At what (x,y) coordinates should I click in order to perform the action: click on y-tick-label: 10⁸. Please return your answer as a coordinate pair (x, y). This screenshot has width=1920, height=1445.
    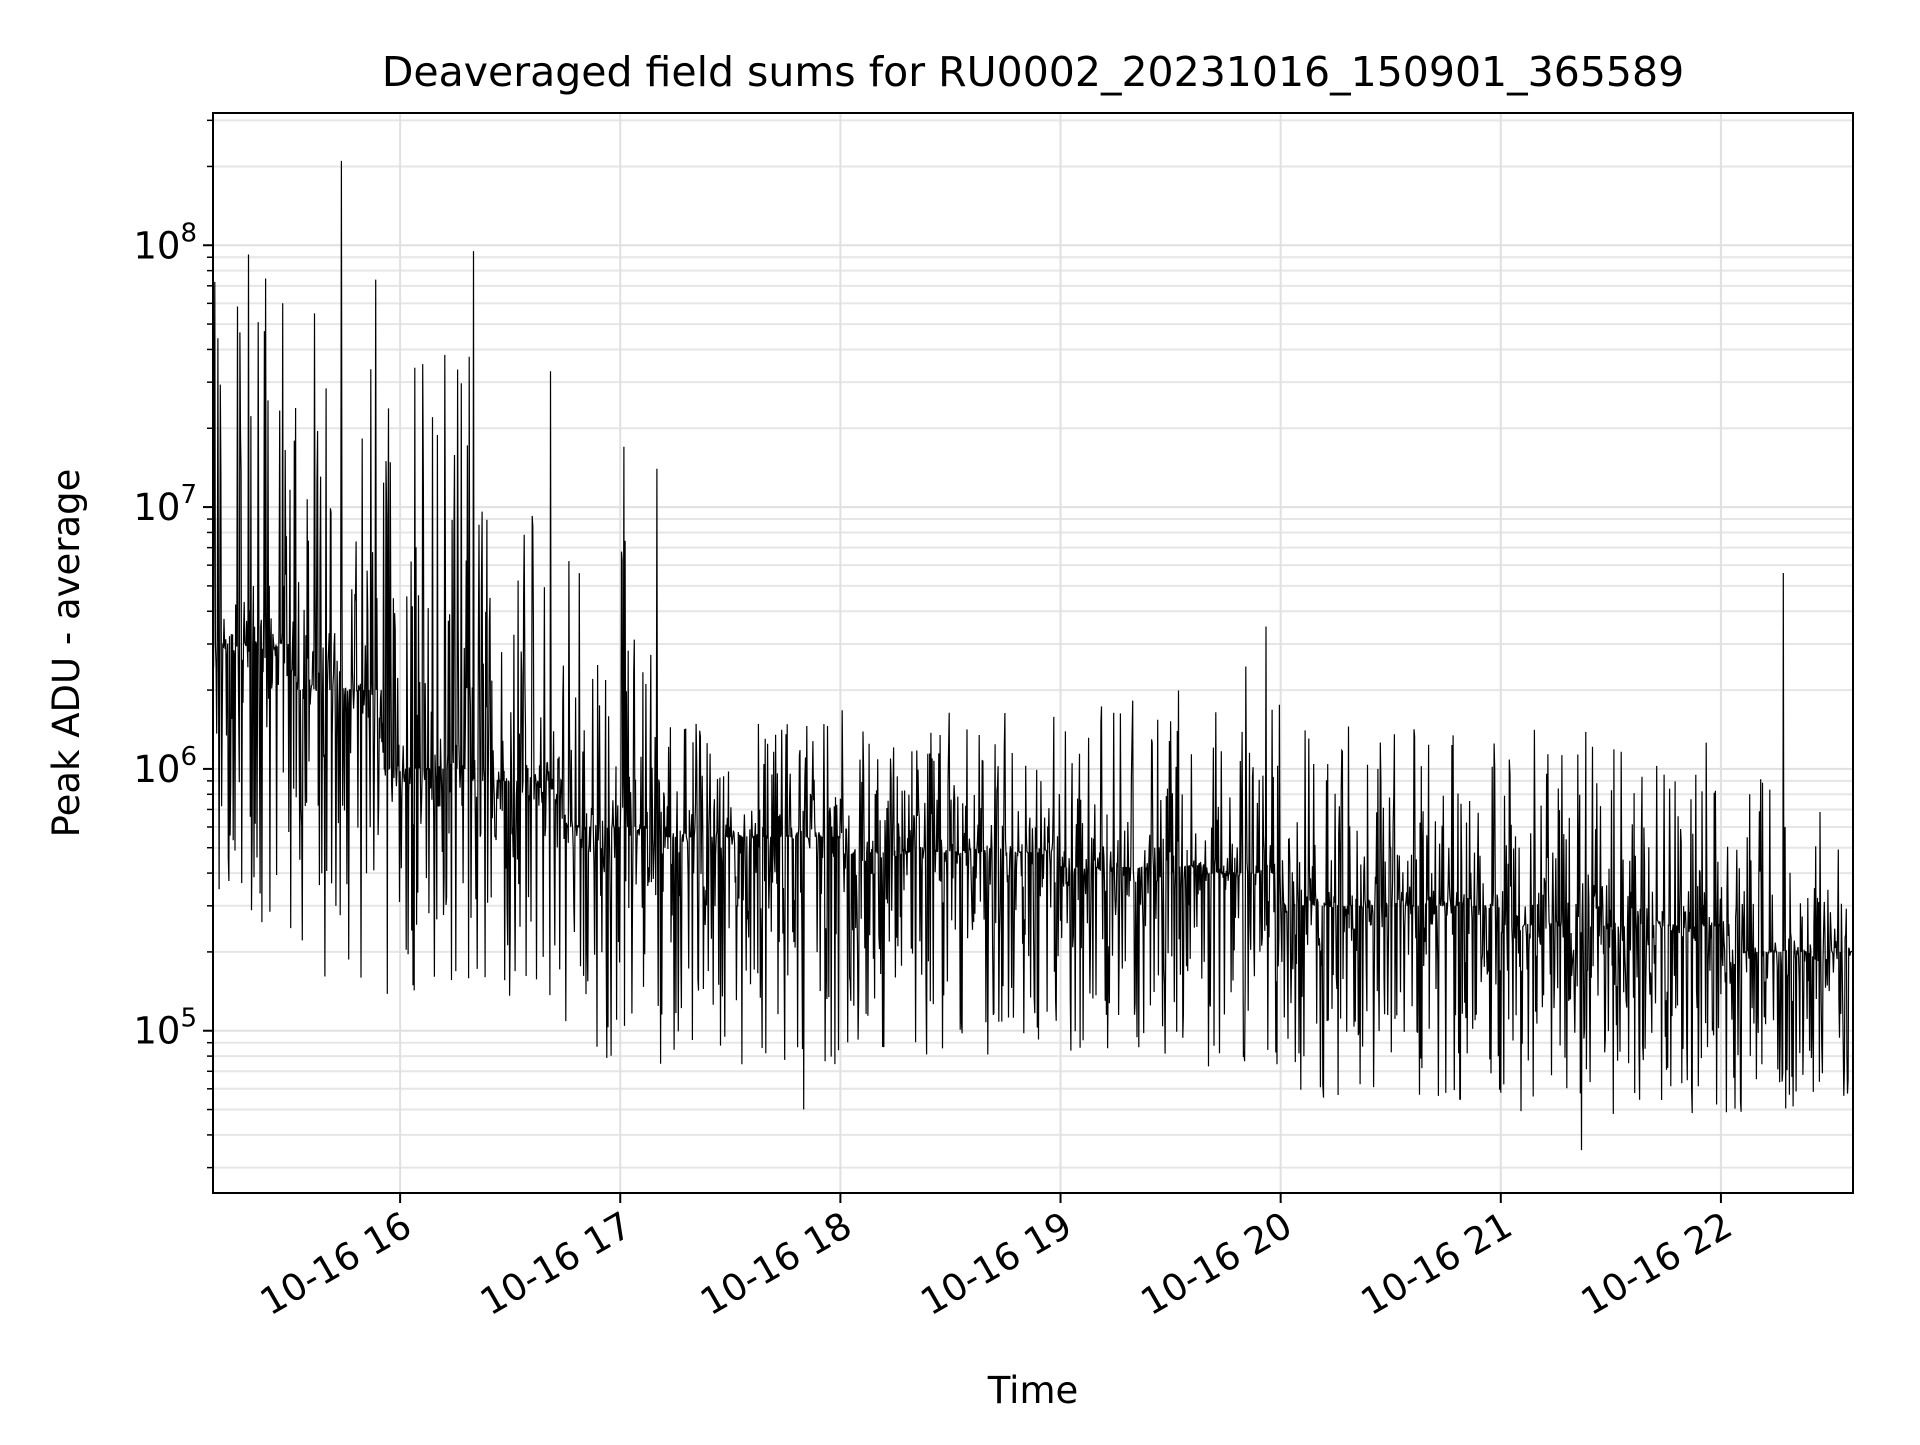
    Looking at the image, I should click on (165, 242).